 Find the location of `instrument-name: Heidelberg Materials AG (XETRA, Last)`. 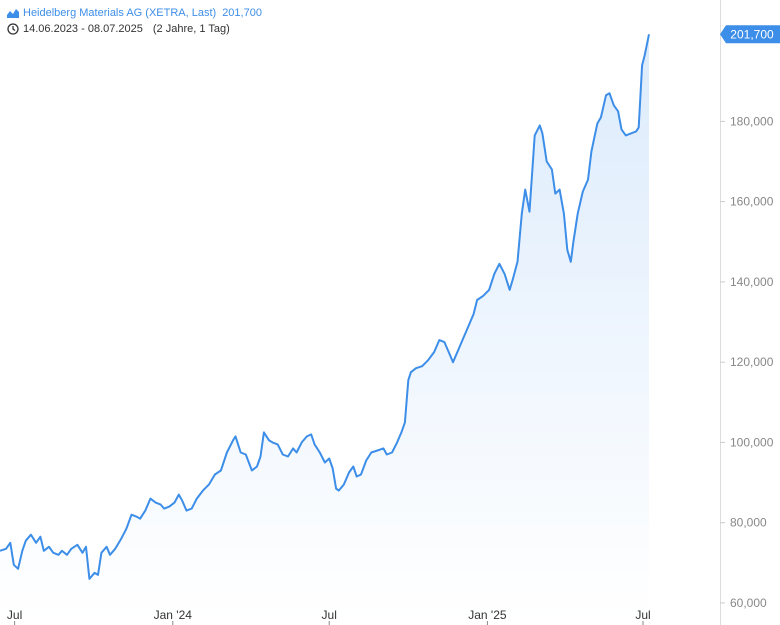

instrument-name: Heidelberg Materials AG (XETRA, Last) is located at coordinates (120, 13).